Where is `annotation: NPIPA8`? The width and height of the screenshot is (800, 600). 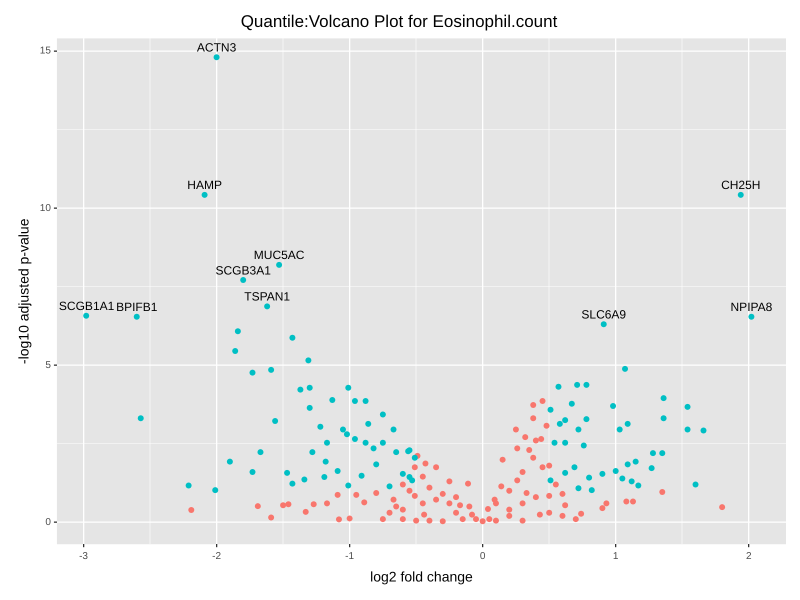
annotation: NPIPA8 is located at coordinates (751, 307).